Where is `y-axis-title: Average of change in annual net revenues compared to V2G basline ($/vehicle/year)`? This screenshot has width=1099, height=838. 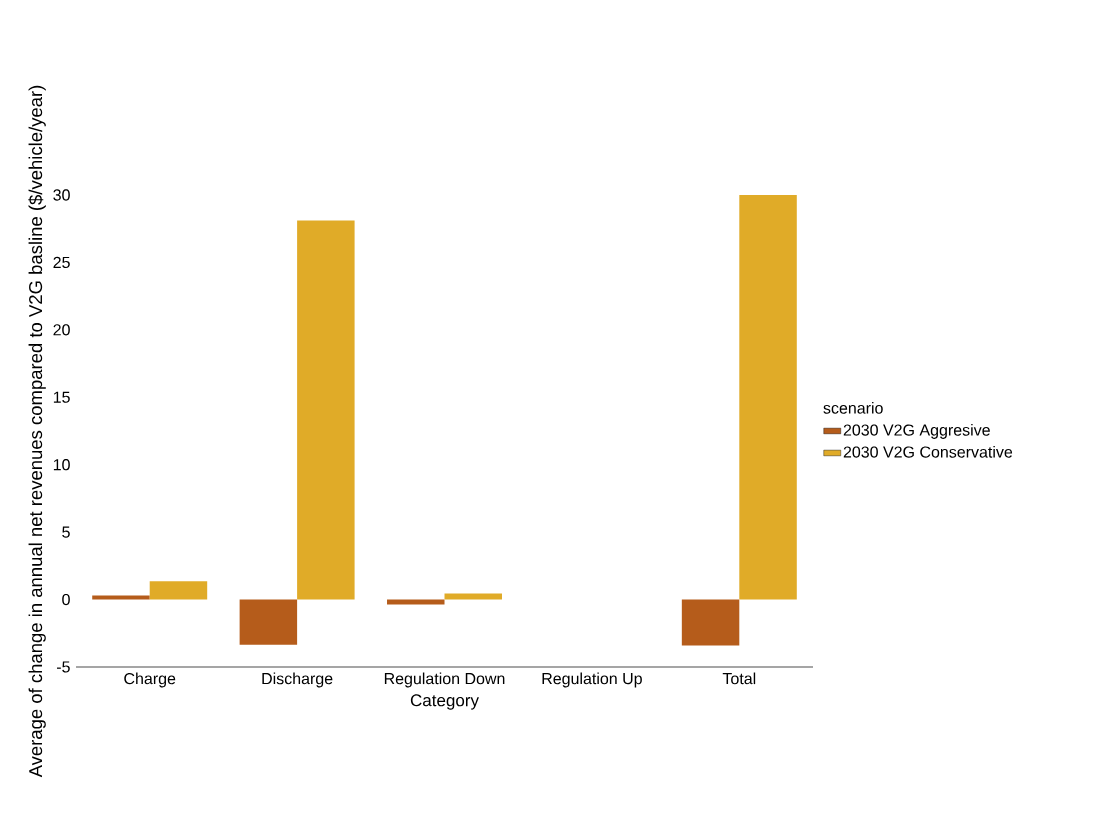 y-axis-title: Average of change in annual net revenues compared to V2G basline ($/vehicle/year) is located at coordinates (37, 431).